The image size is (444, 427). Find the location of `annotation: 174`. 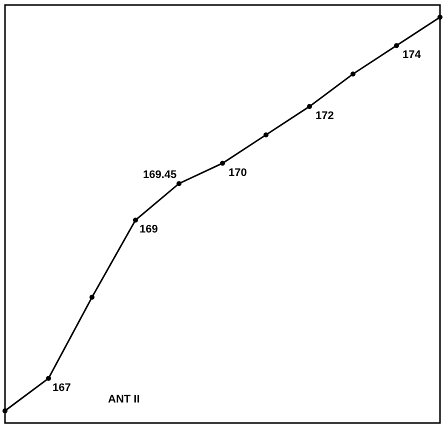

annotation: 174 is located at coordinates (412, 55).